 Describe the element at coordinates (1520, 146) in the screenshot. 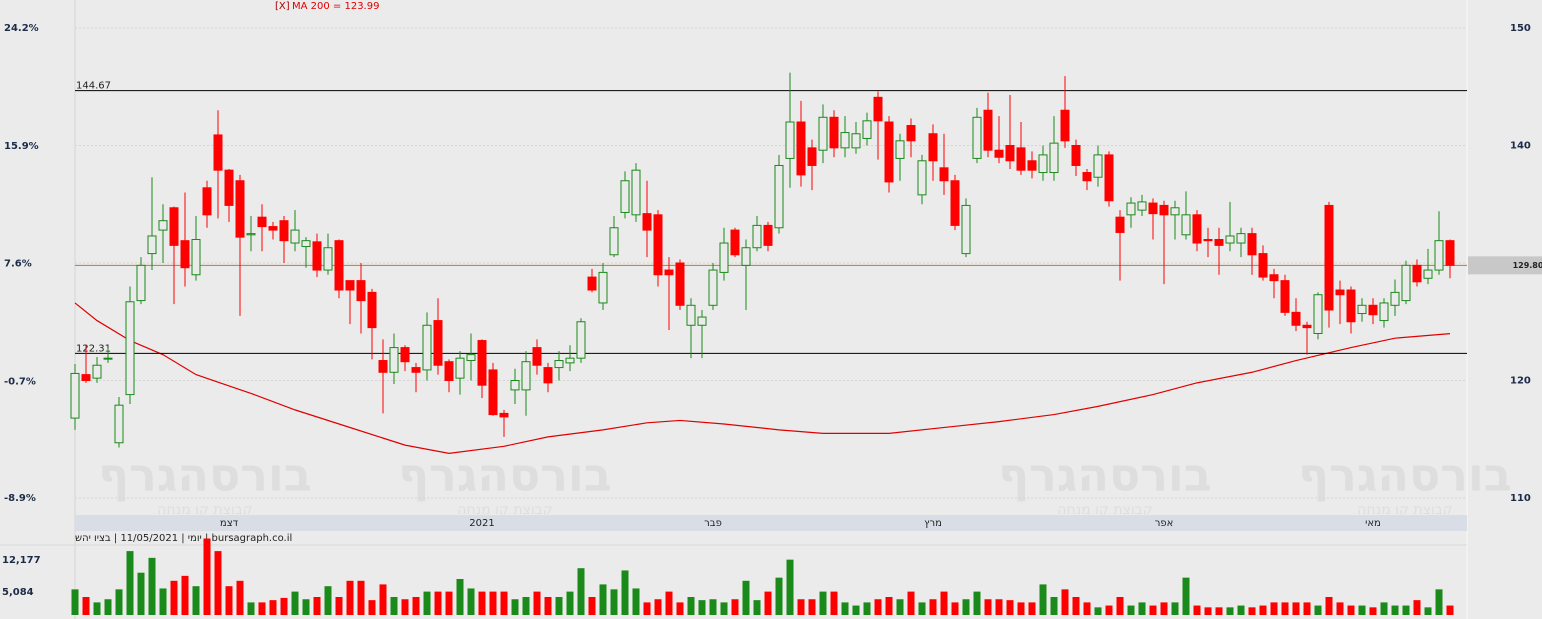

I see `y-tick-label: 140` at that location.